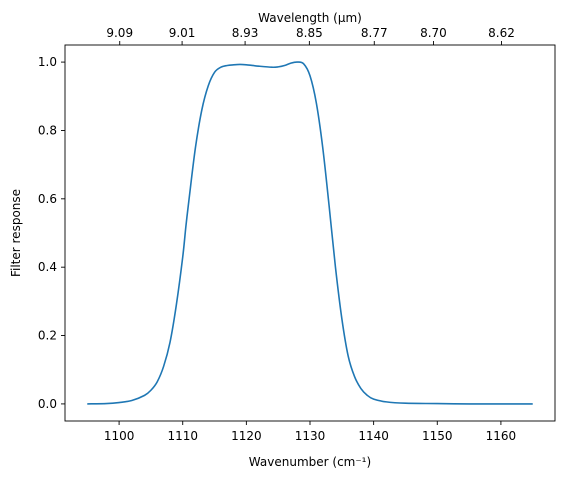 This screenshot has width=567, height=480. I want to click on x-tick-label: 1120, so click(246, 436).